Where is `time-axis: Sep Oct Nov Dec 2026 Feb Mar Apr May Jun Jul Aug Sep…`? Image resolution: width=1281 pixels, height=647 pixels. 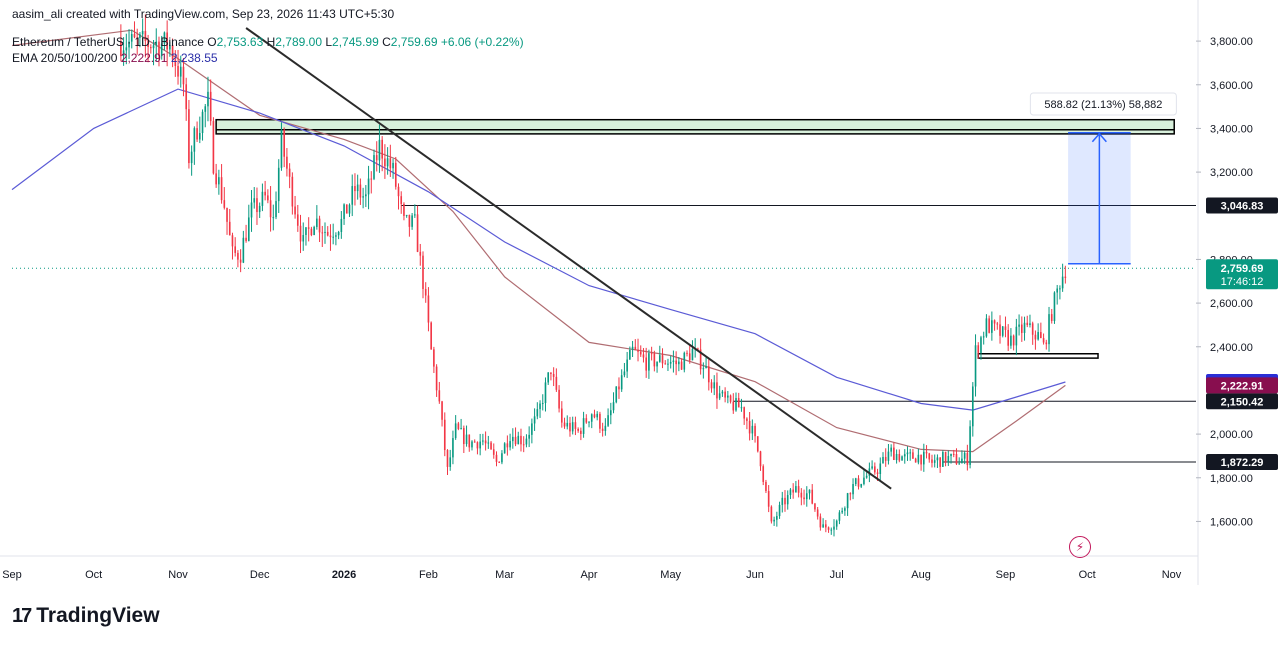
time-axis: Sep Oct Nov Dec 2026 Feb Mar Apr May Jun Jul Aug Sep… is located at coordinates (592, 575).